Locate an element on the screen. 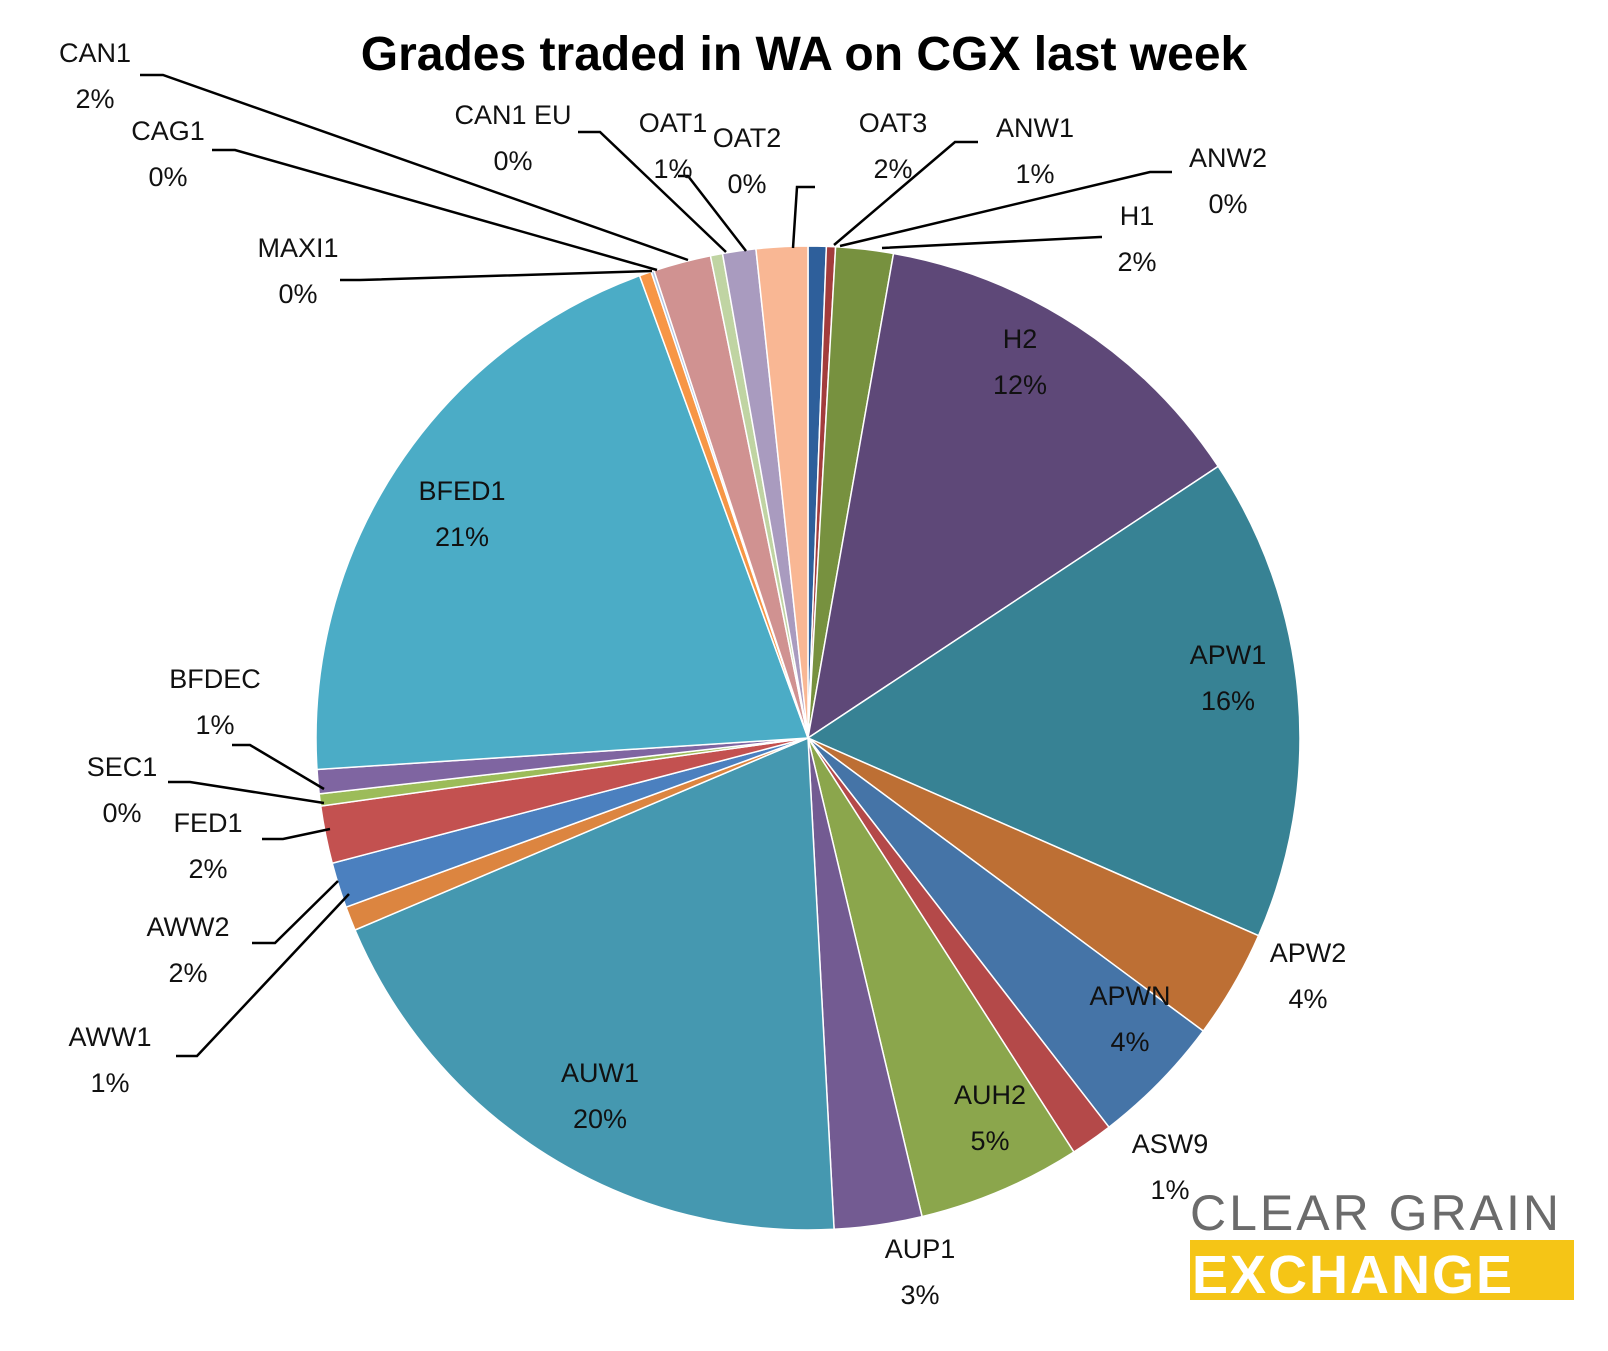 The image size is (1608, 1351). slice-percent-anw1: 1% is located at coordinates (1034, 174).